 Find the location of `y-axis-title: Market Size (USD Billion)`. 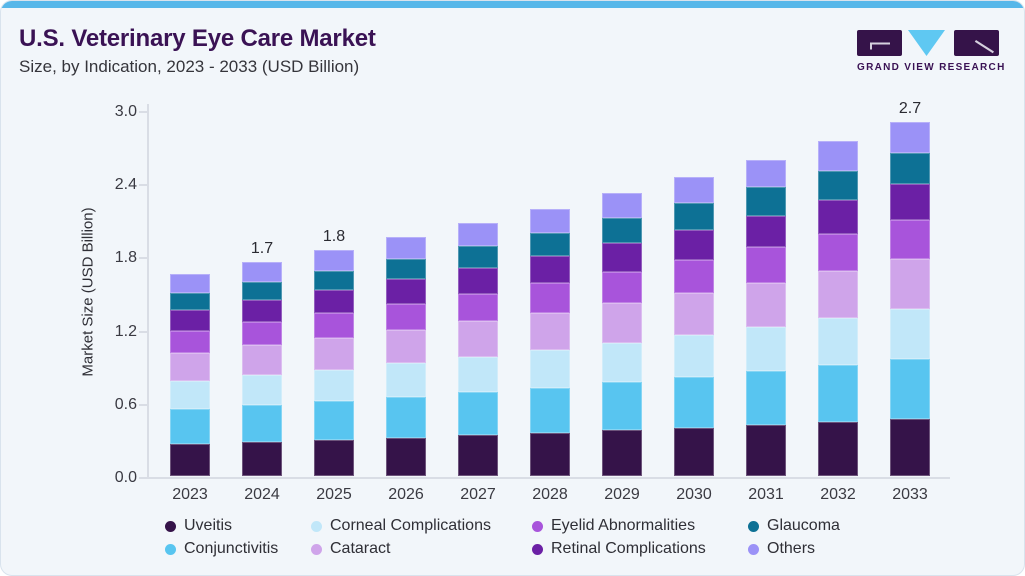

y-axis-title: Market Size (USD Billion) is located at coordinates (88, 292).